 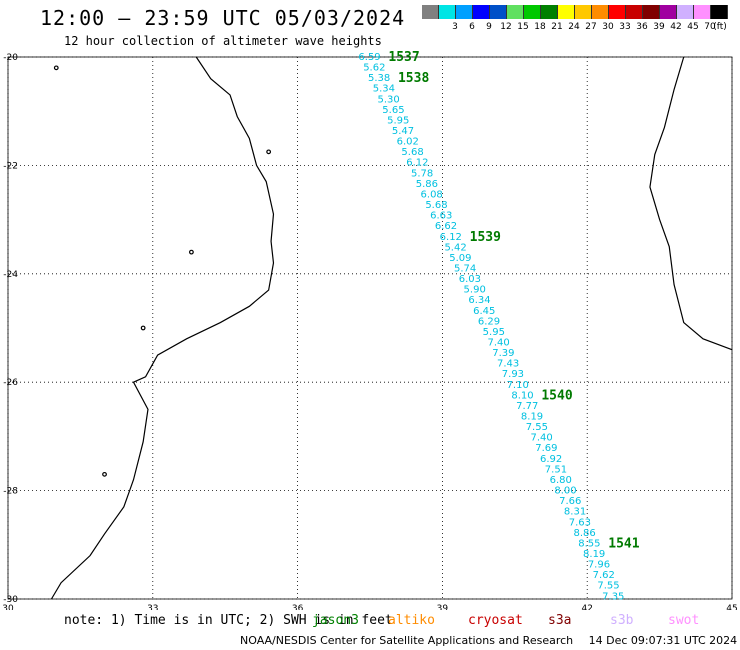 What do you see at coordinates (663, 640) in the screenshot?
I see `footer-timestamp: 14 Dec 09:07:31 UTC 2024` at bounding box center [663, 640].